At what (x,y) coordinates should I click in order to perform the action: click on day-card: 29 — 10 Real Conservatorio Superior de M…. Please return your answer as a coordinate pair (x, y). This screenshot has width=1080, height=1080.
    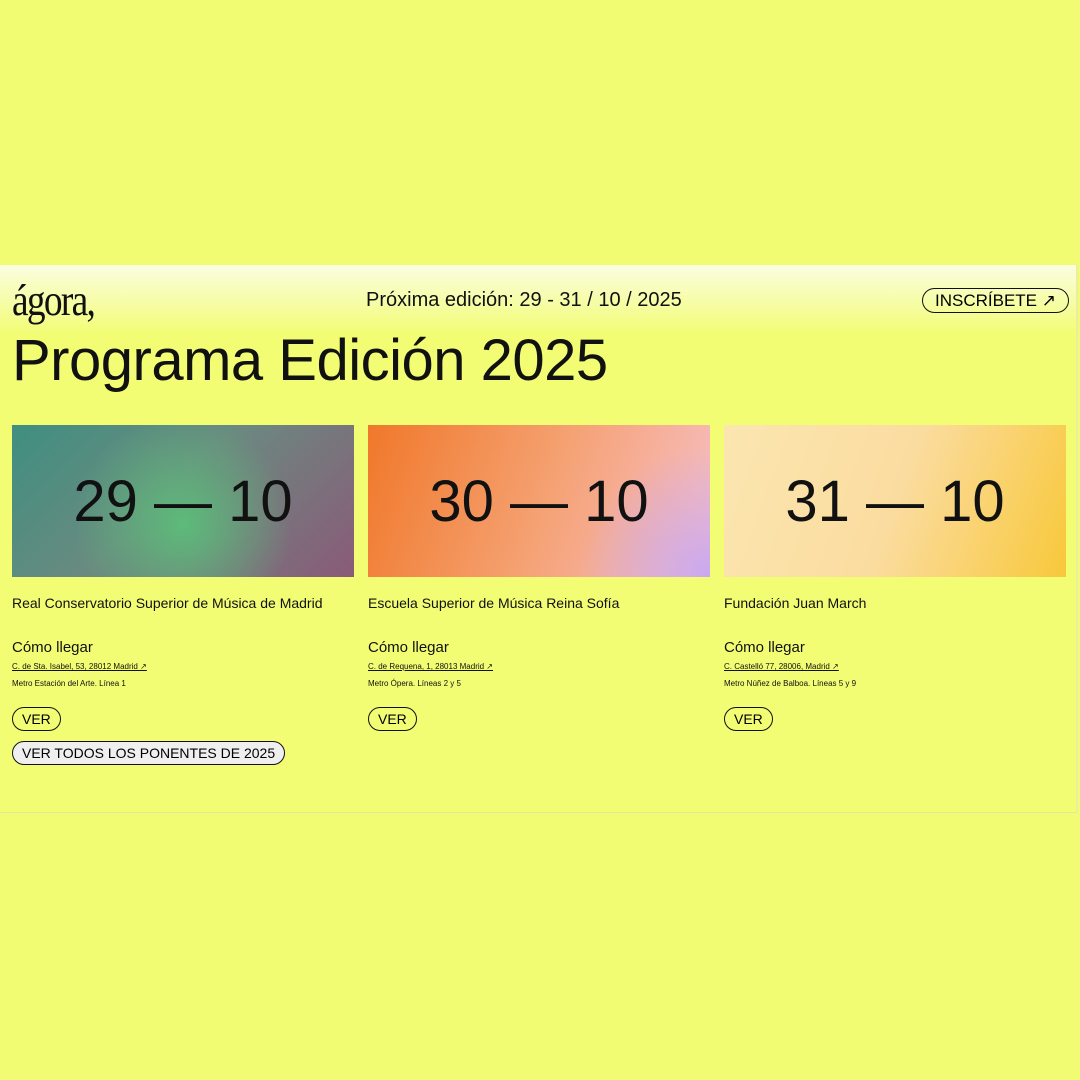
    Looking at the image, I should click on (183, 578).